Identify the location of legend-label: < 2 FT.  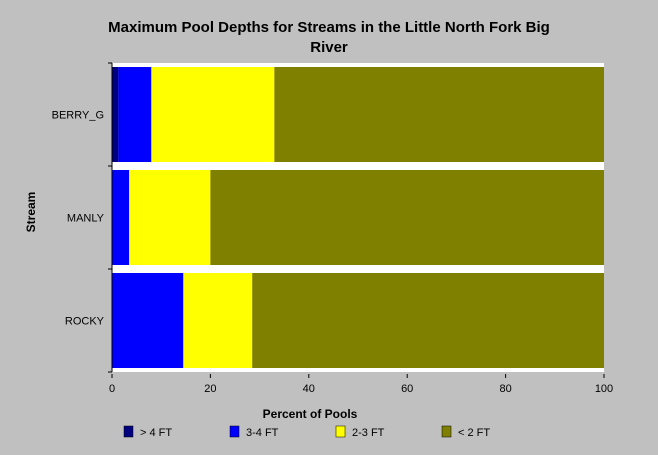
(474, 433).